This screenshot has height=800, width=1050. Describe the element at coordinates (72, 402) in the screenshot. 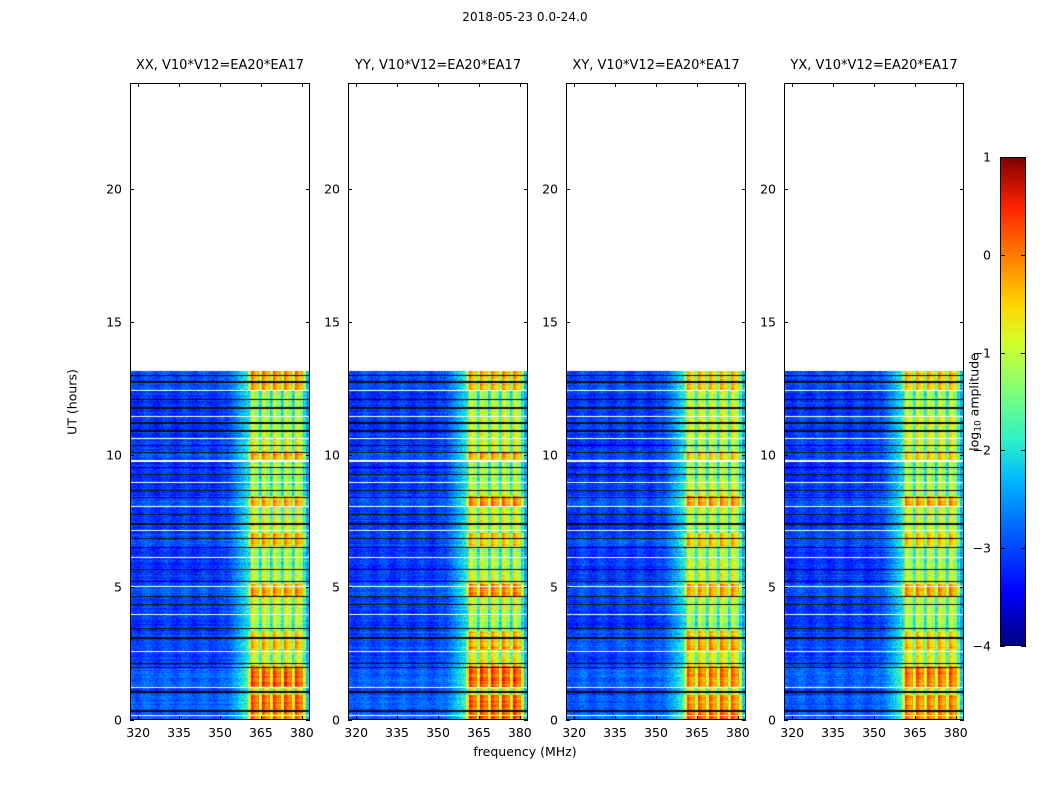

I see `y-axis-label: UT (hours)` at that location.